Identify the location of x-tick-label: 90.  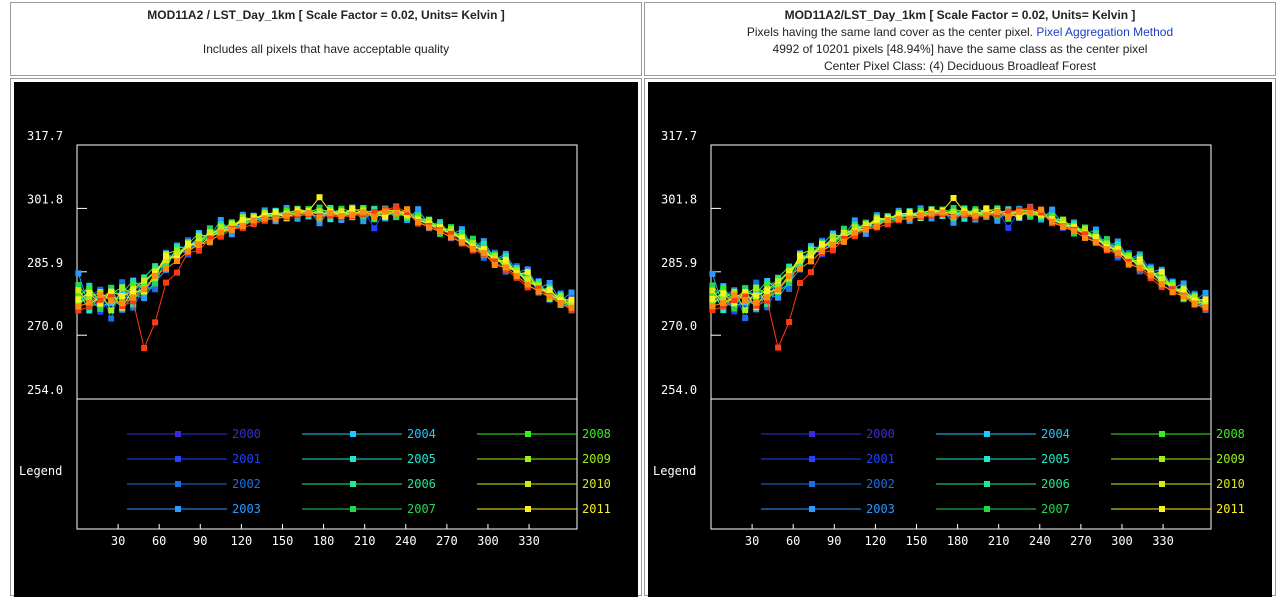
(200, 541).